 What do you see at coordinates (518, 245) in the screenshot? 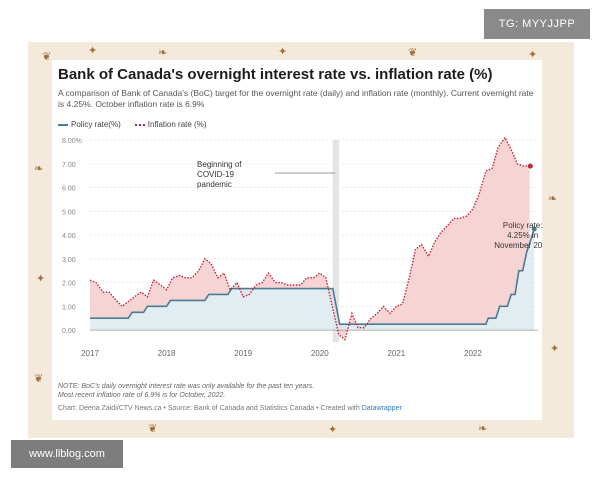
I see `annotation-policy-text: November 2022` at bounding box center [518, 245].